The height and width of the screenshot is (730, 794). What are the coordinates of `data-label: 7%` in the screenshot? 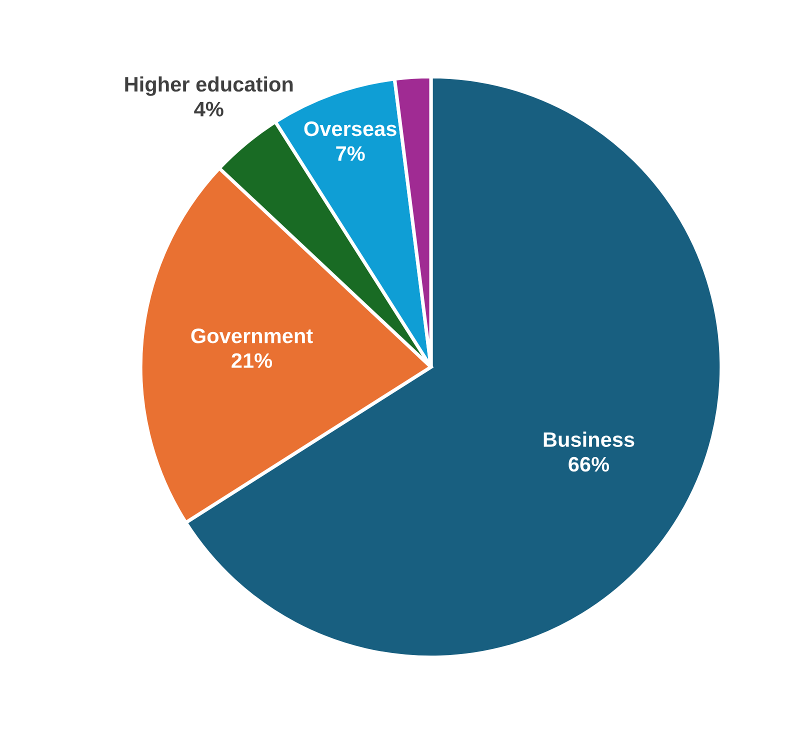 It's located at (350, 153).